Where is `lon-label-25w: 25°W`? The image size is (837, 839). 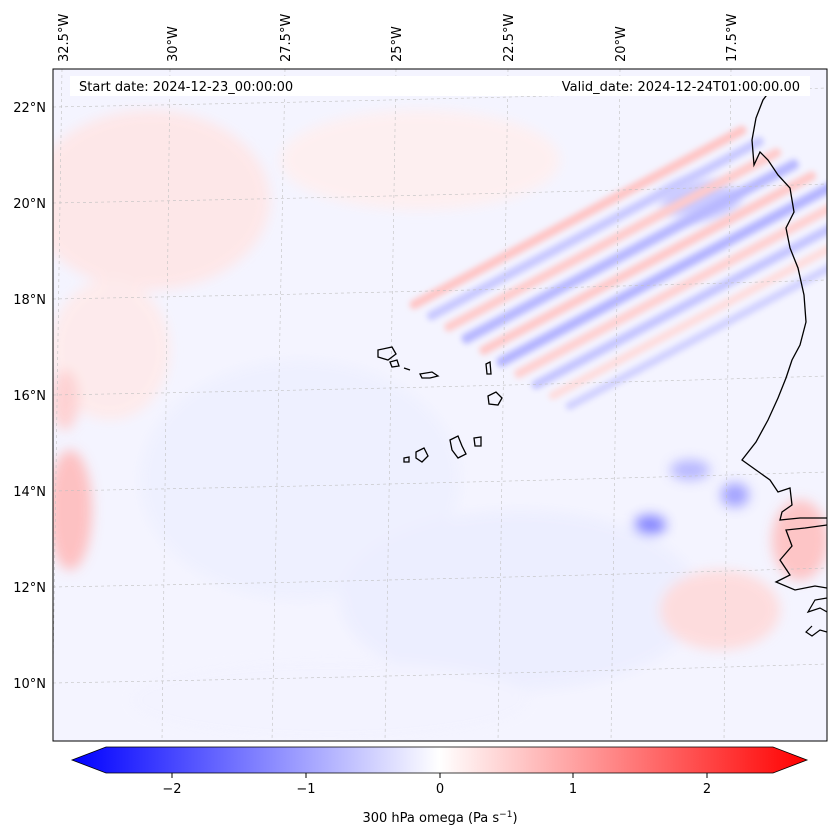 lon-label-25w: 25°W is located at coordinates (397, 44).